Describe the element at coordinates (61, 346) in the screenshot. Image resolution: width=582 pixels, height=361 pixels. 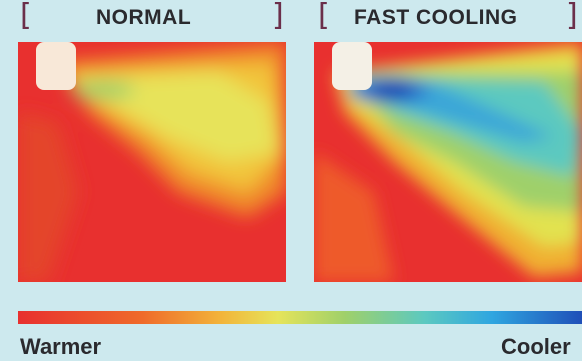
I see `warmer-label: Warmer` at that location.